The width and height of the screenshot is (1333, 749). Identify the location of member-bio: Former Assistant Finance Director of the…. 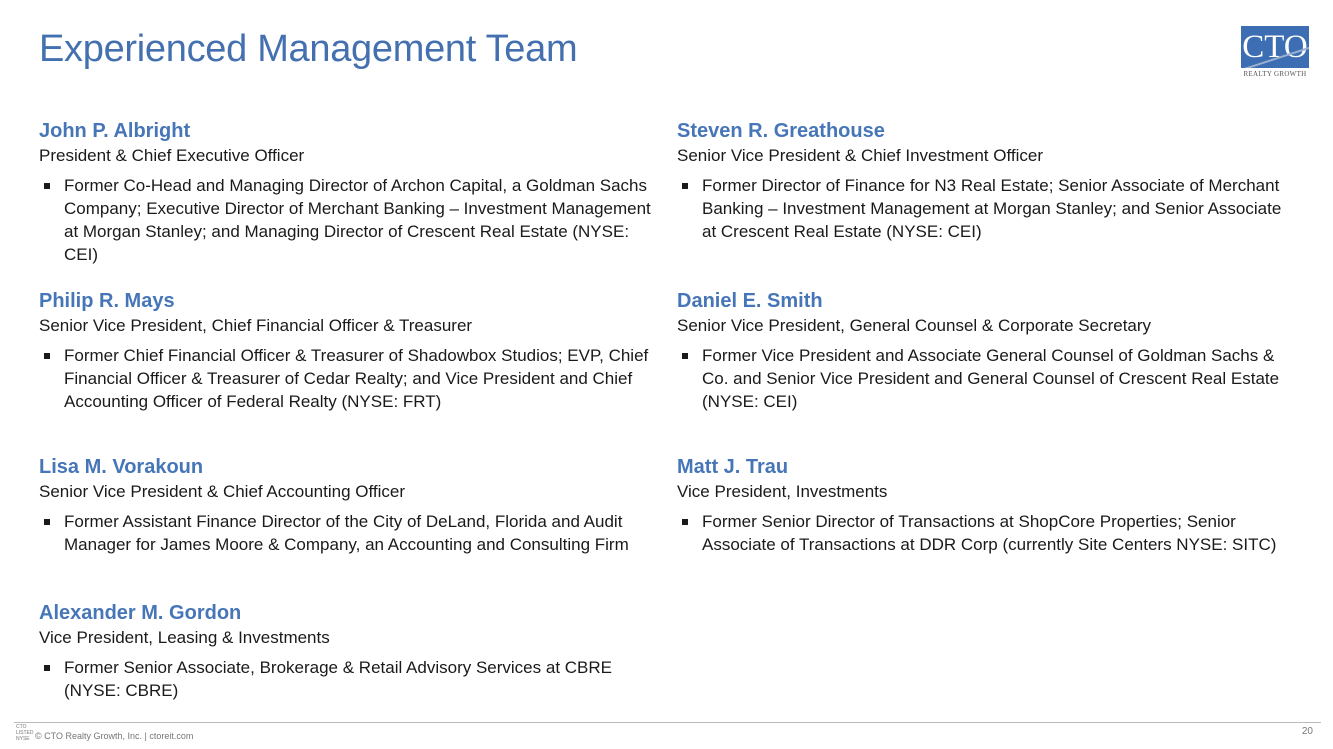
(349, 533).